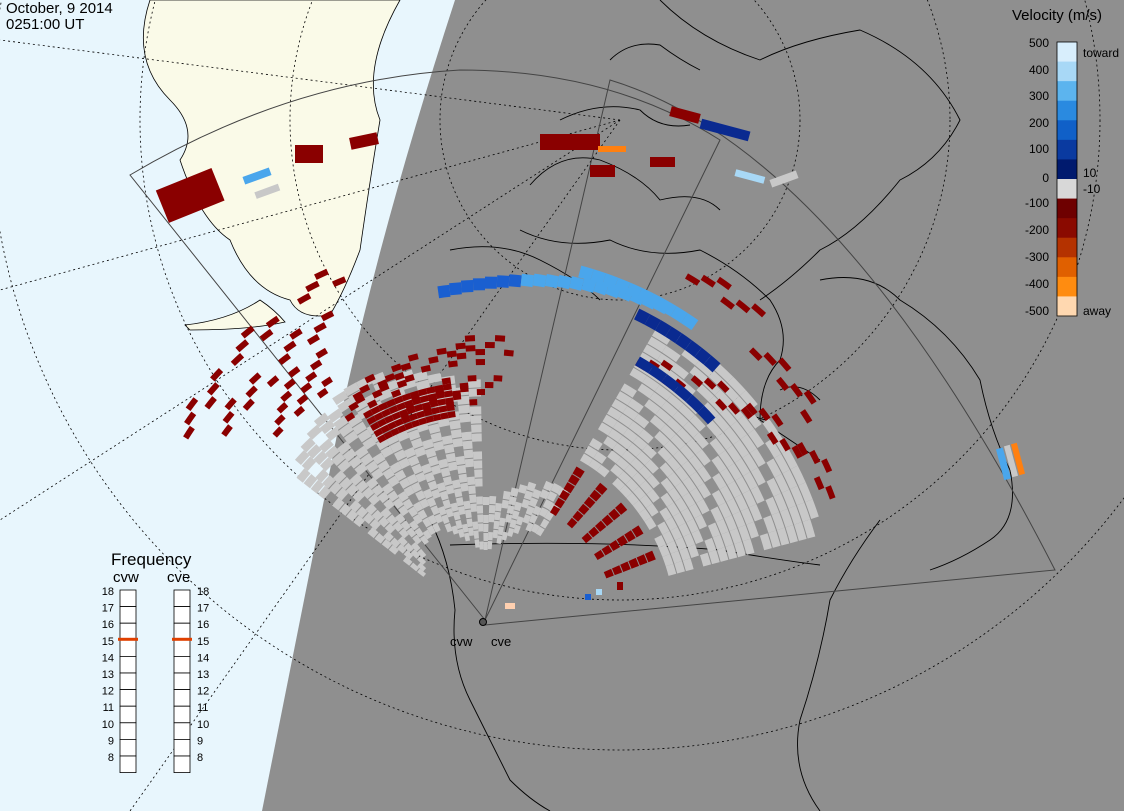 This screenshot has height=811, width=1124. I want to click on colorbar-swatch, so click(1067, 130).